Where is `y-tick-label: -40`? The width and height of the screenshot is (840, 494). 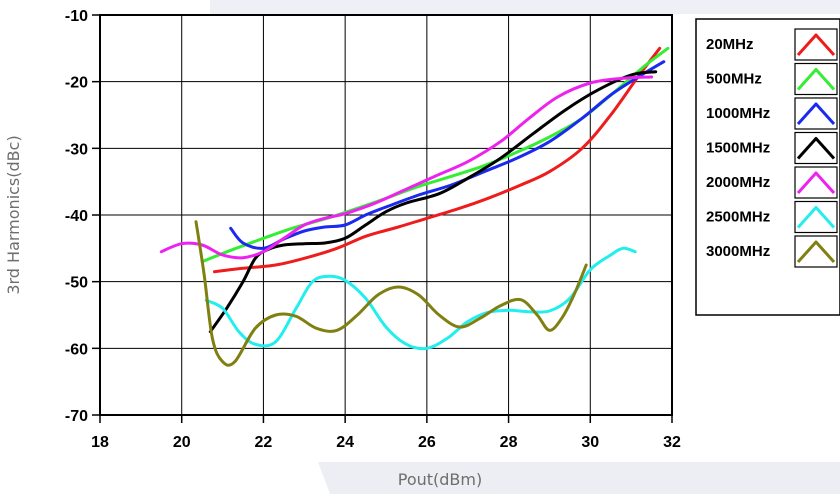
y-tick-label: -40 is located at coordinates (76, 216).